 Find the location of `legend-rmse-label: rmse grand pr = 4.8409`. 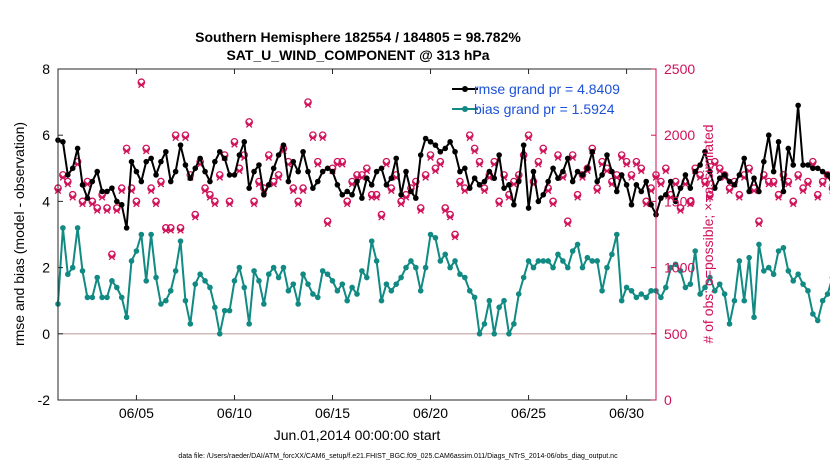

legend-rmse-label: rmse grand pr = 4.8409 is located at coordinates (547, 89).